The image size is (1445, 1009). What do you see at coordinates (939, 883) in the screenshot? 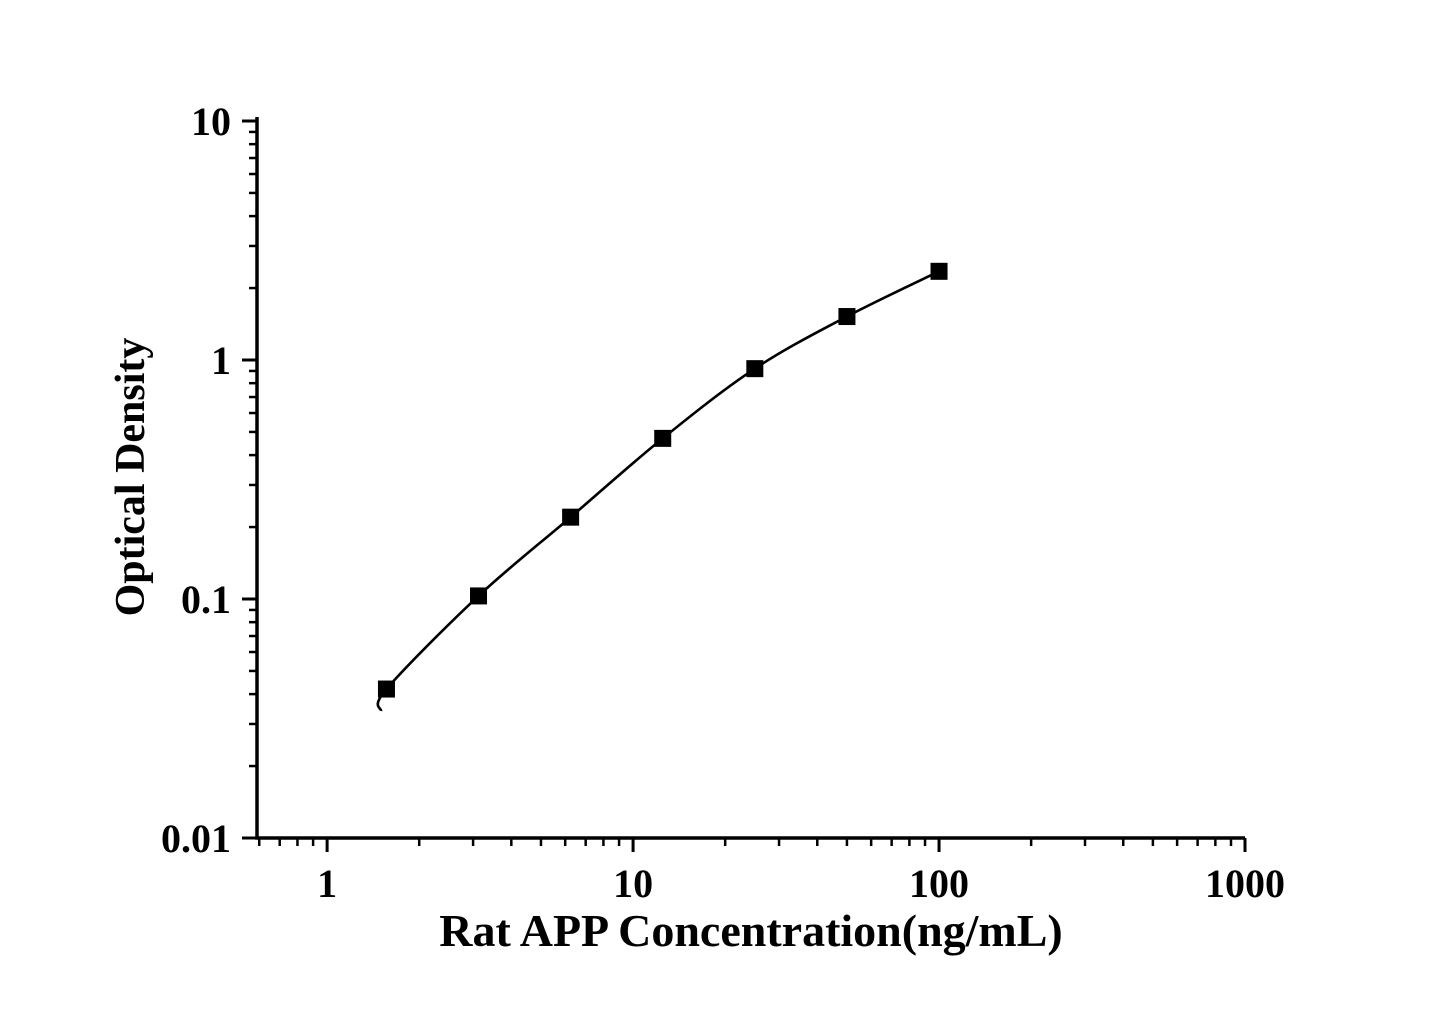
I see `x-tick-label: 100` at bounding box center [939, 883].